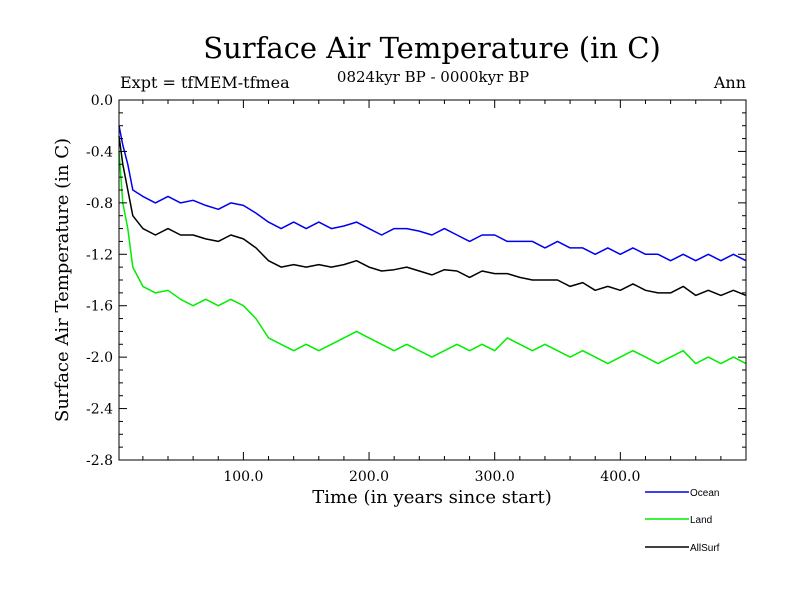 This screenshot has width=800, height=600. Describe the element at coordinates (369, 477) in the screenshot. I see `x-tick-label: 200.0` at that location.